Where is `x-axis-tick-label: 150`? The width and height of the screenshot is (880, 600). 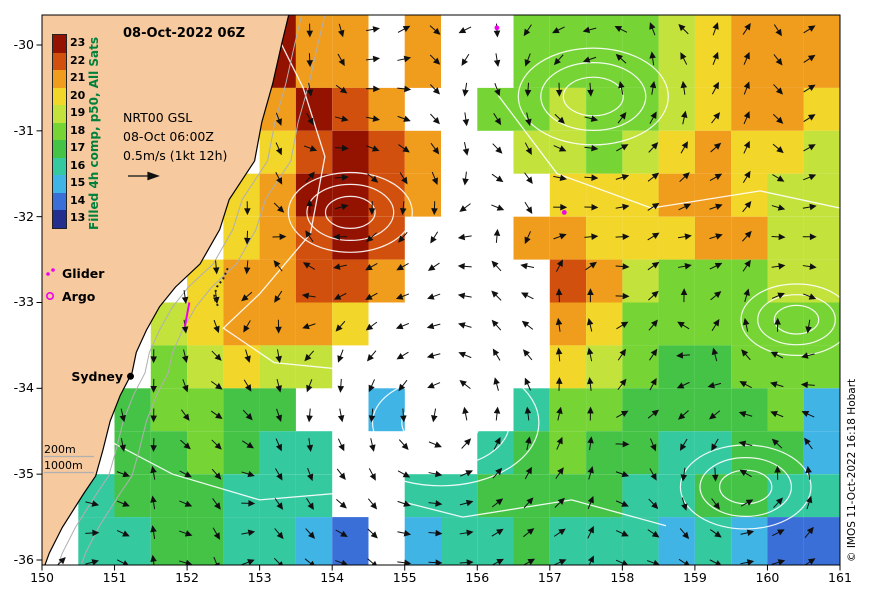 x-axis-tick-label: 150 is located at coordinates (42, 577).